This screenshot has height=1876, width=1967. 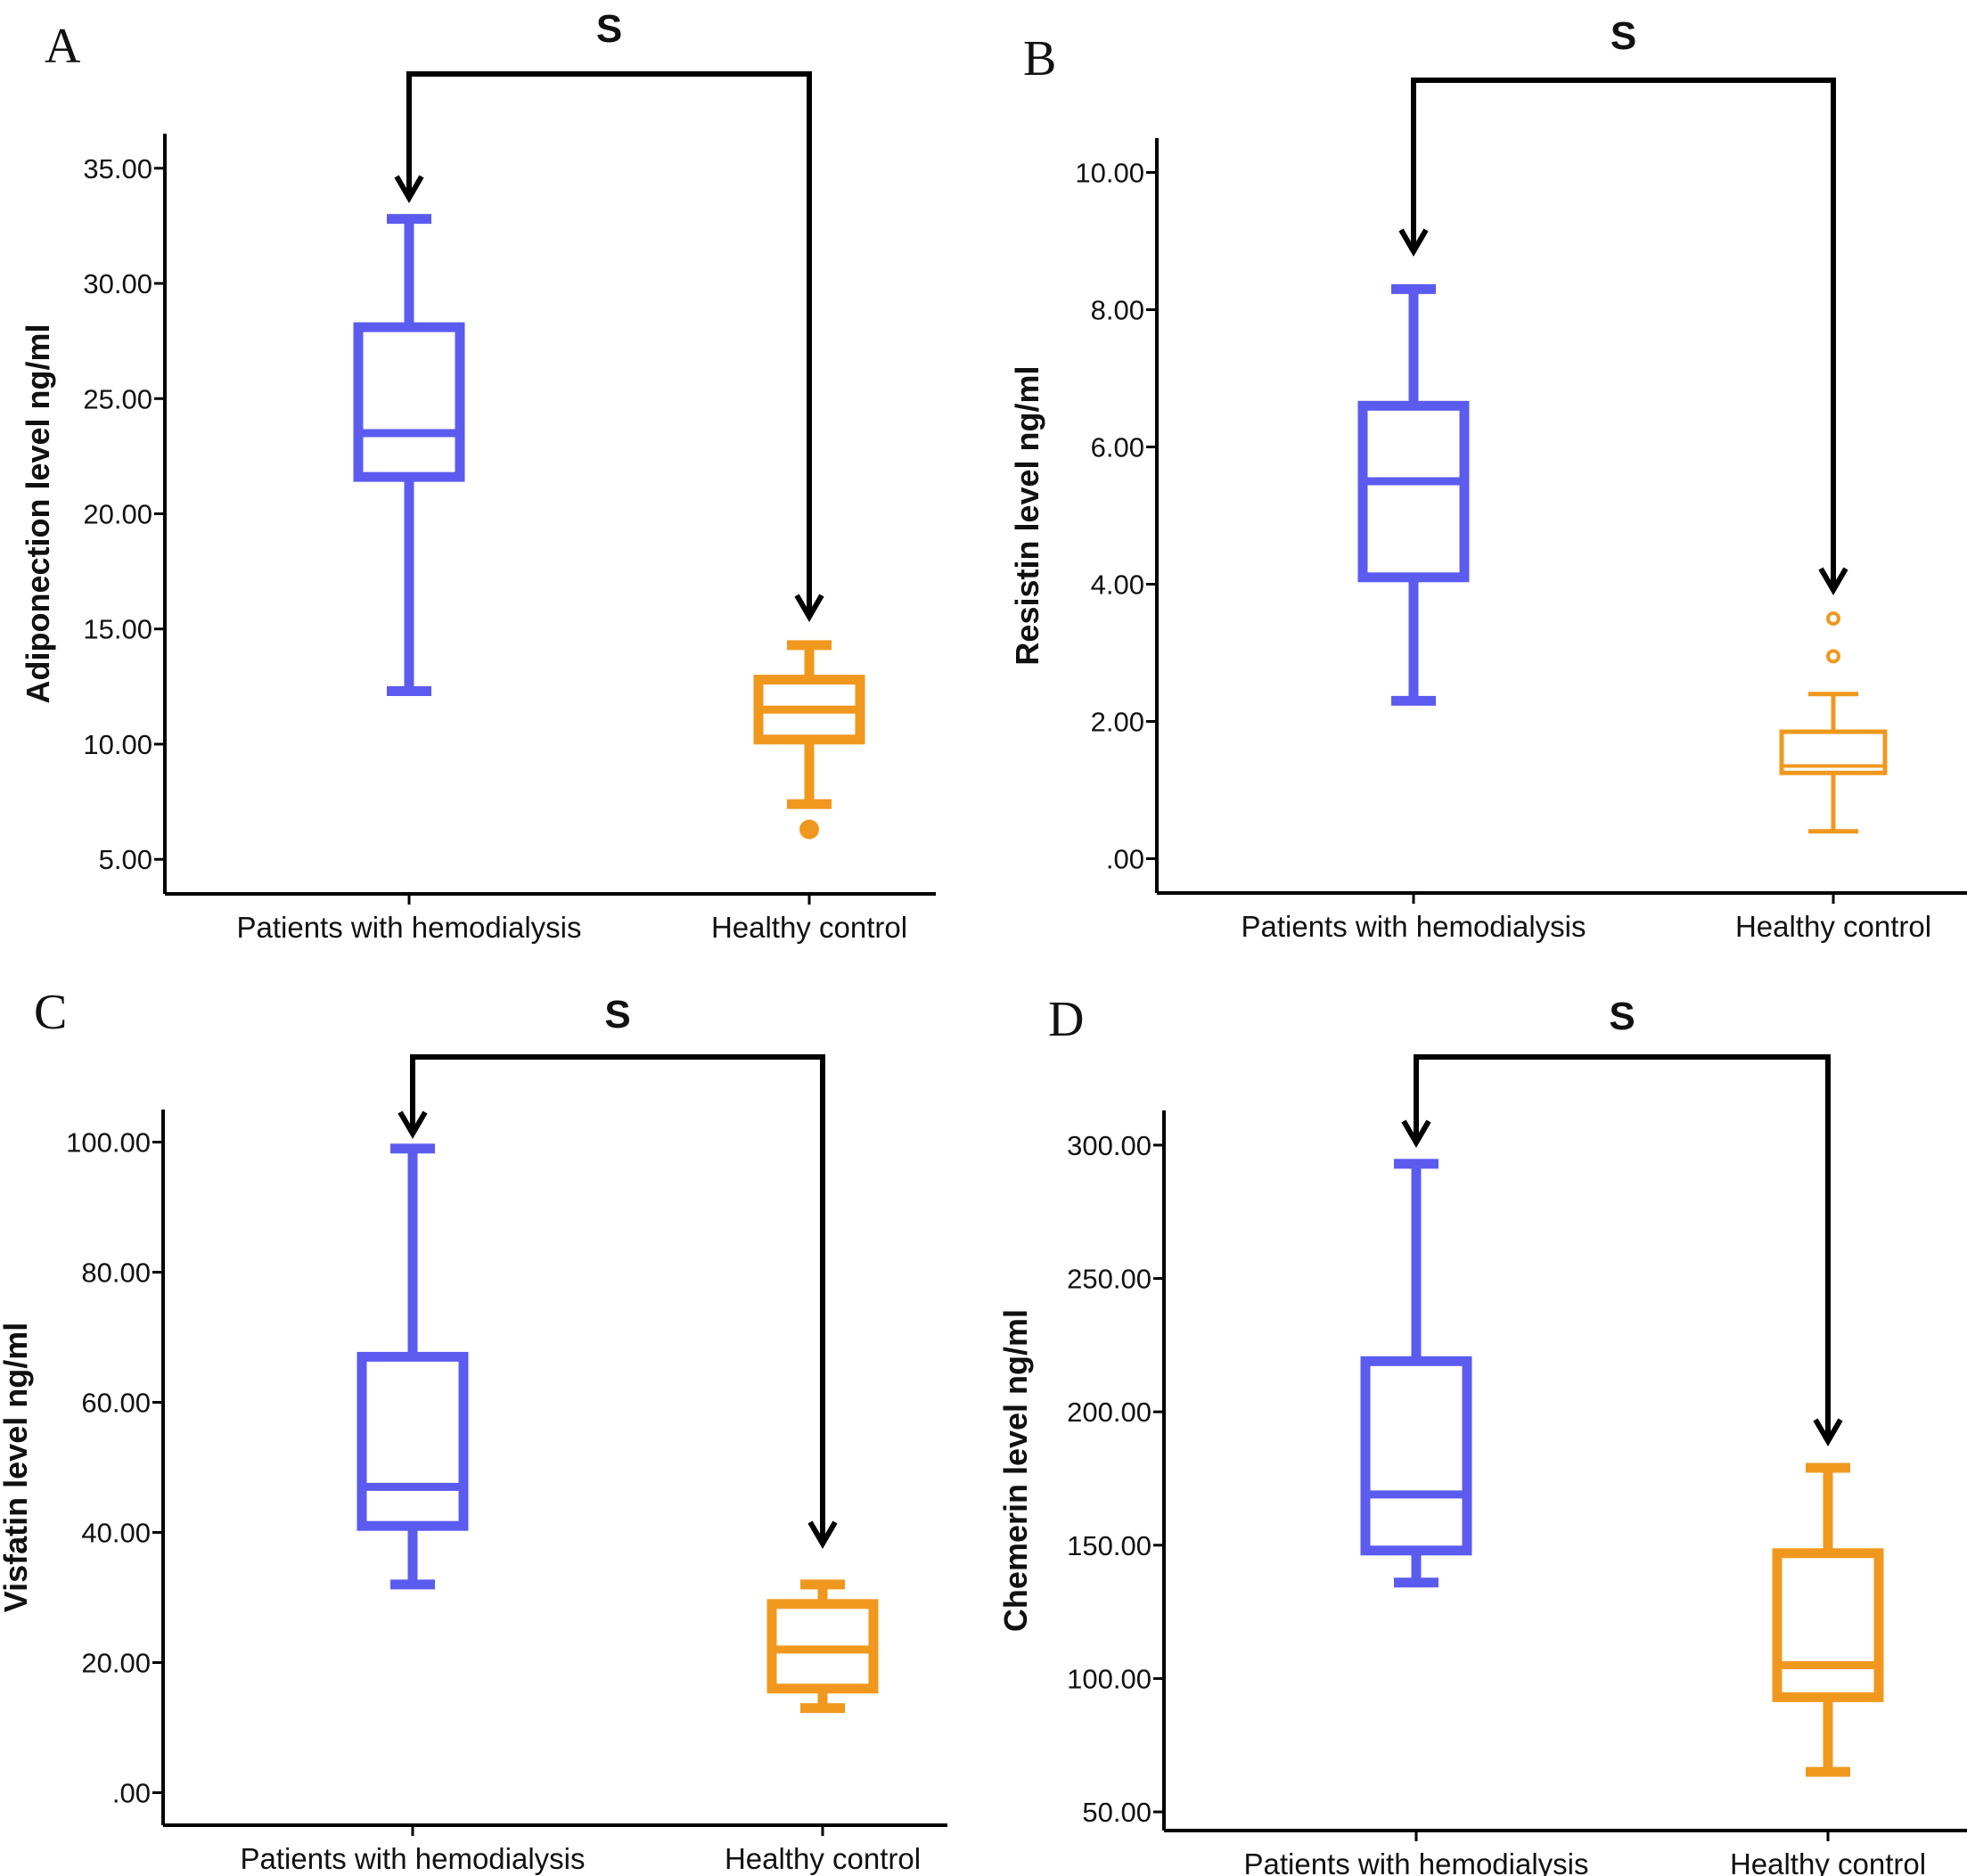 I want to click on y-axis-title: Adiponection level ng/ml, so click(x=38, y=514).